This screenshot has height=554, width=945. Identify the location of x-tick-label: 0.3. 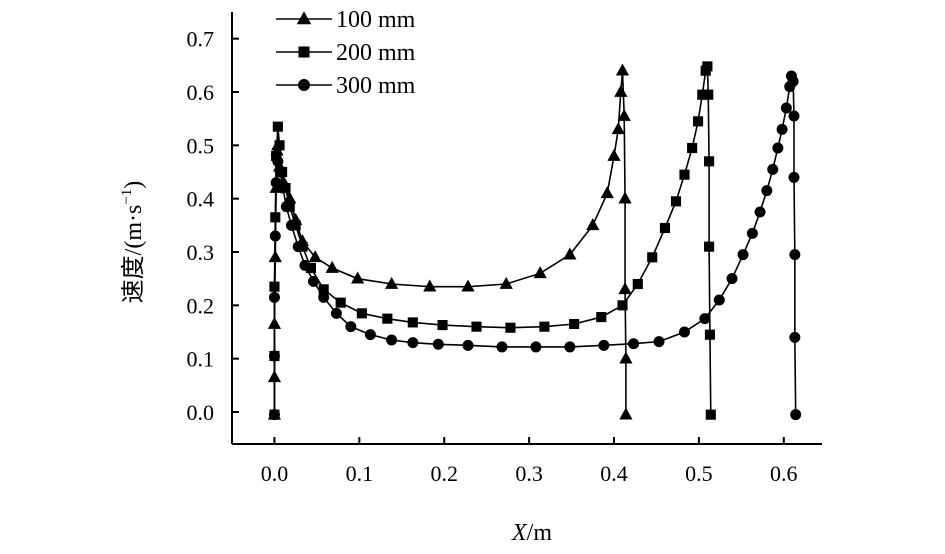
(529, 473).